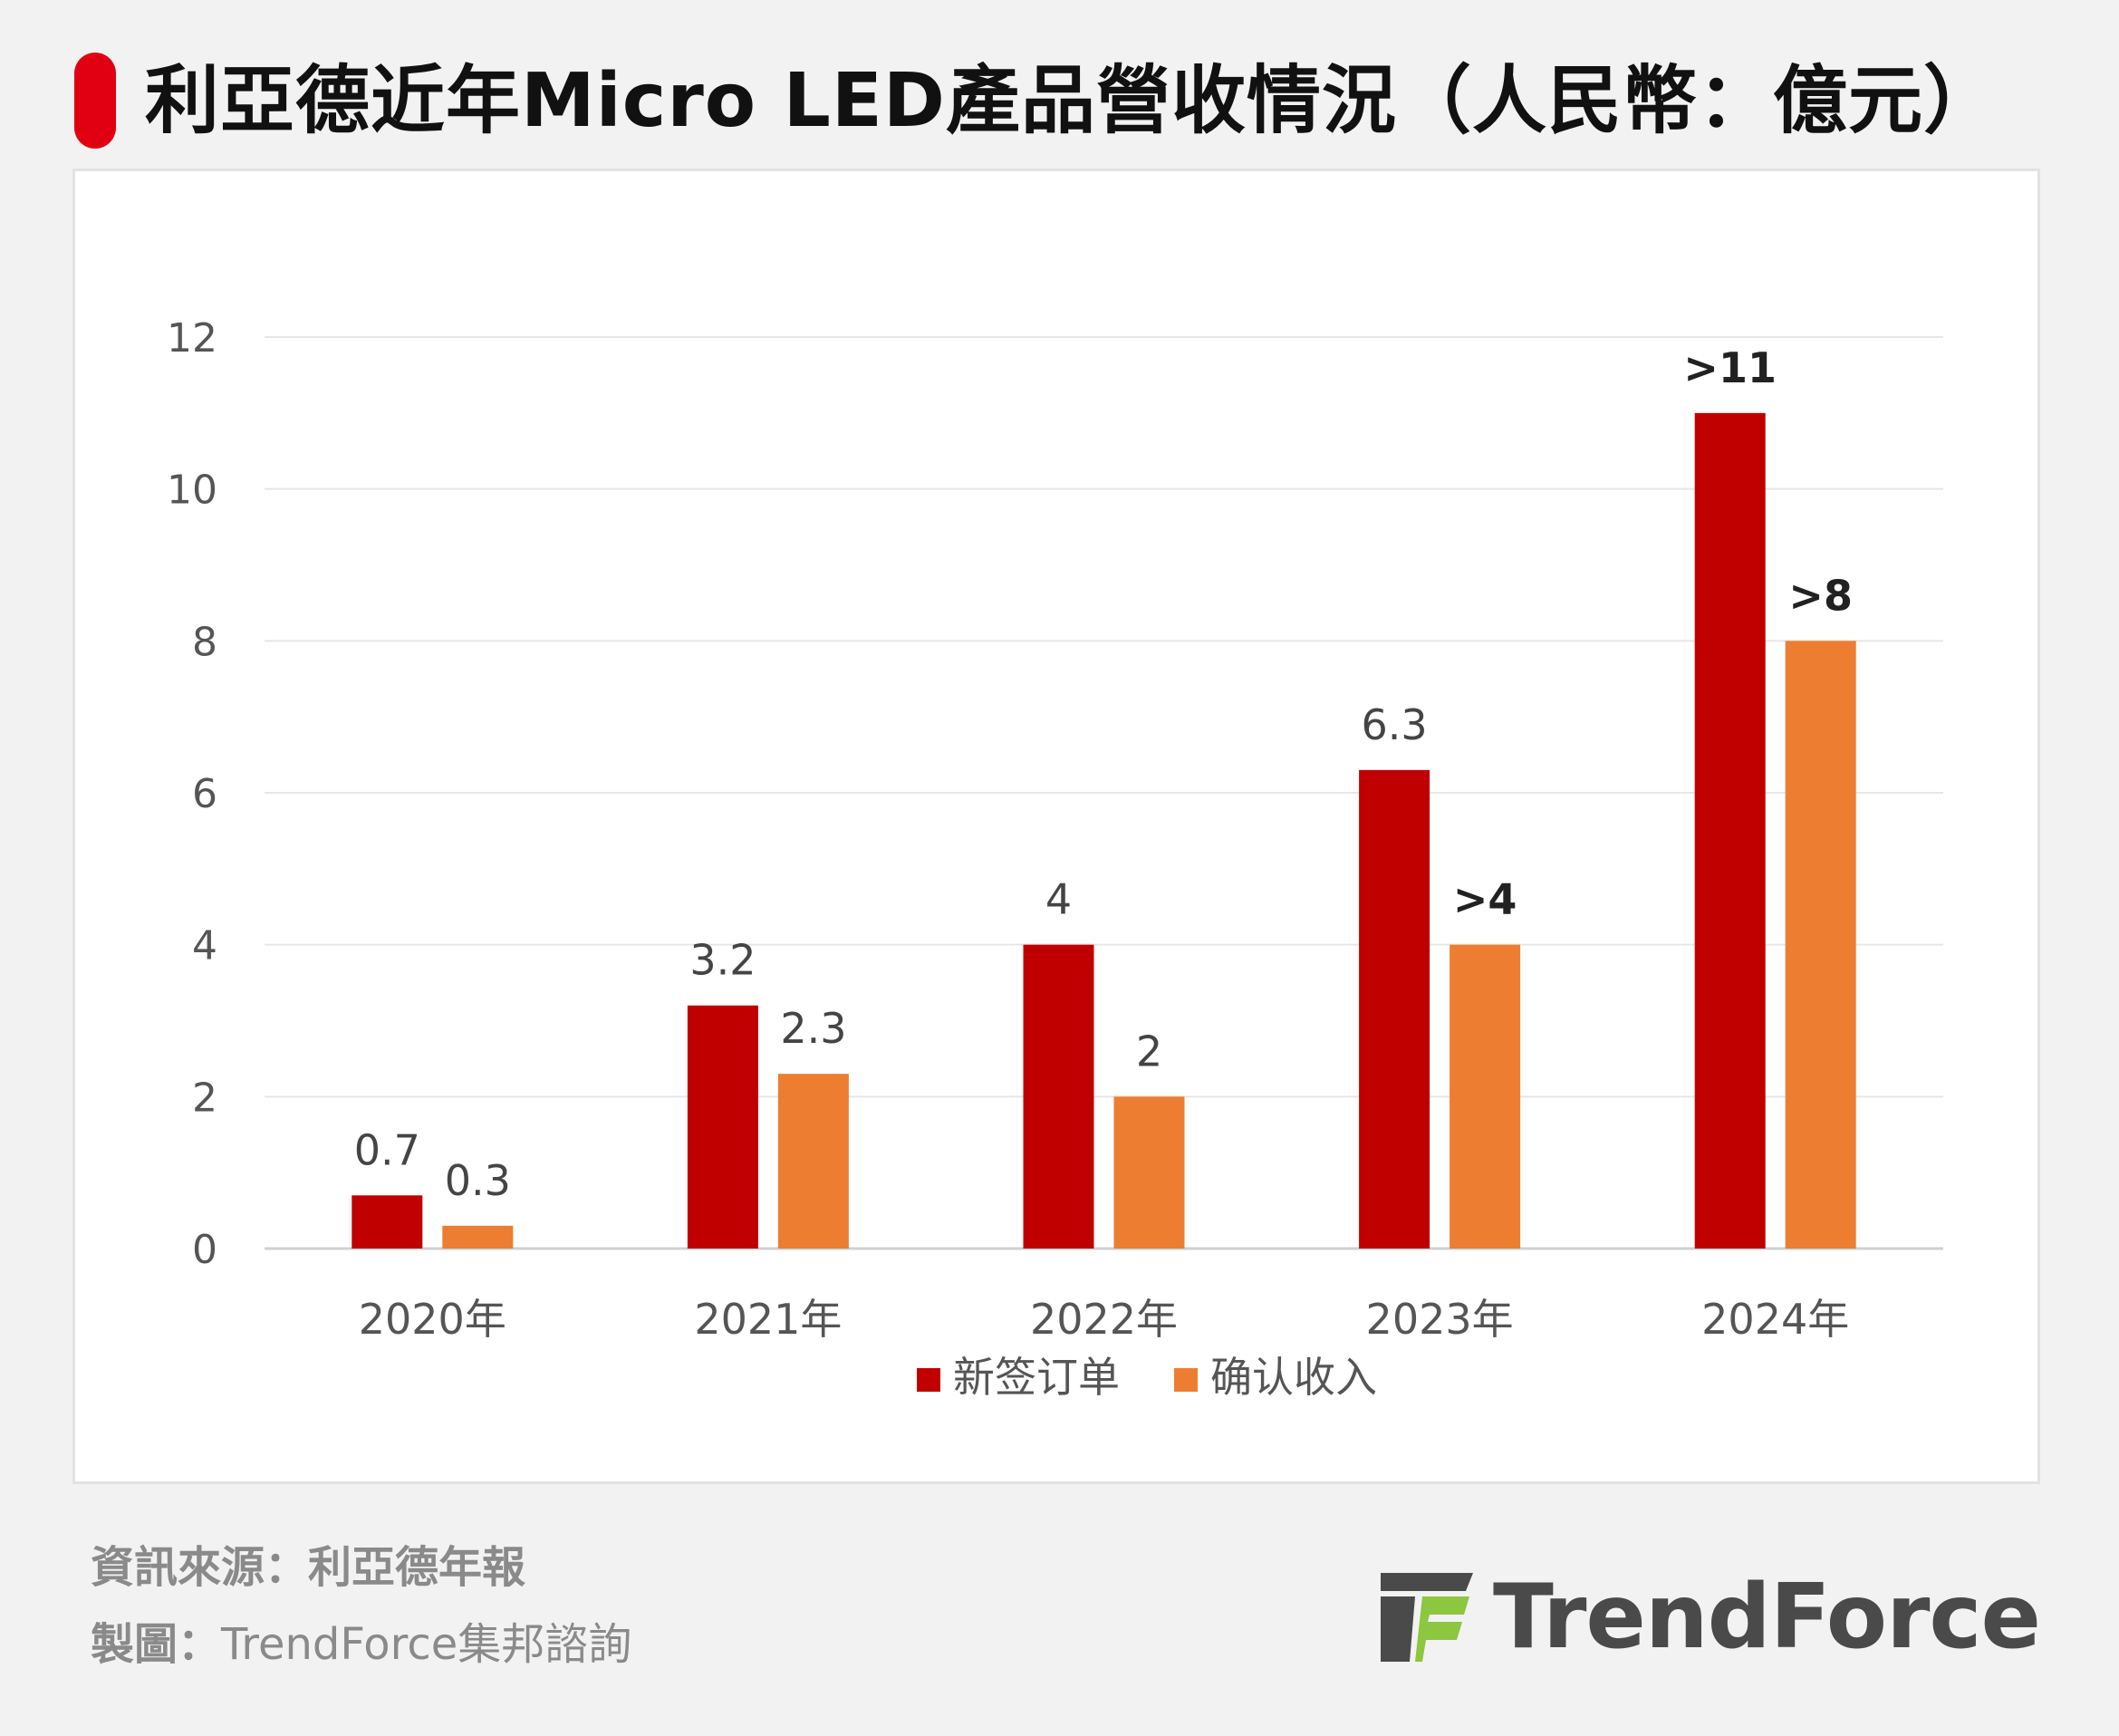 The image size is (2119, 1736). What do you see at coordinates (204, 642) in the screenshot?
I see `y-tick-label: 8` at bounding box center [204, 642].